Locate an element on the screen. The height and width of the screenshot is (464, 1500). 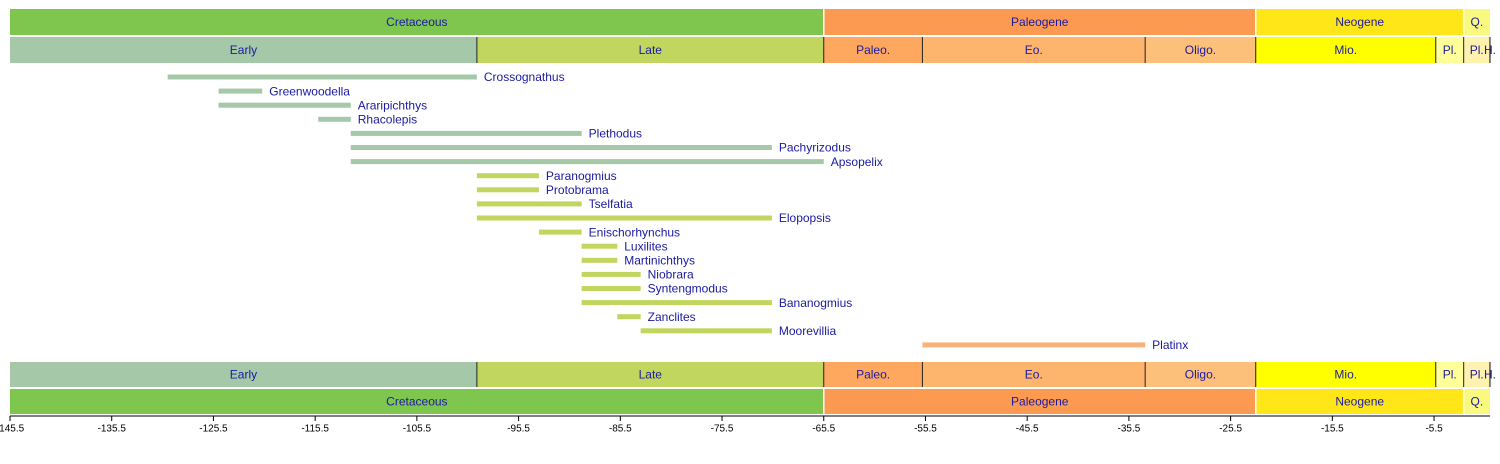
taxon-label: Plethodus is located at coordinates (615, 134).